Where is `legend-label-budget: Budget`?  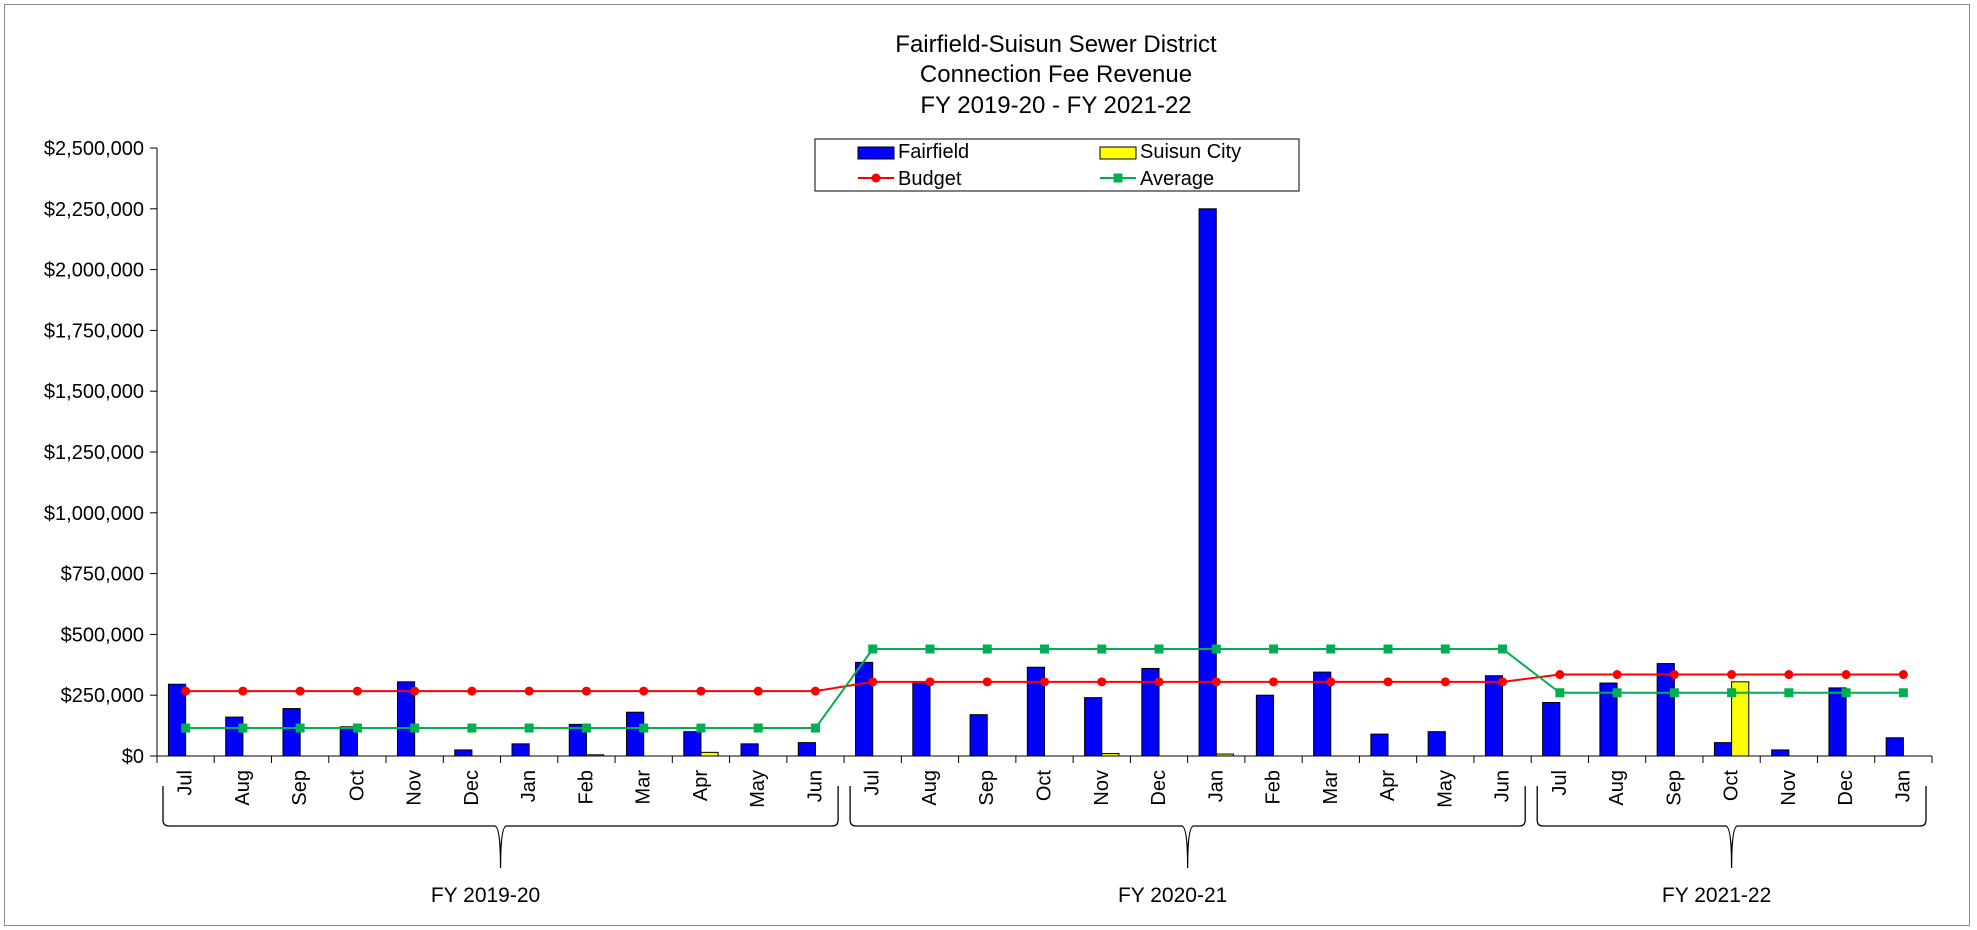 legend-label-budget: Budget is located at coordinates (930, 179).